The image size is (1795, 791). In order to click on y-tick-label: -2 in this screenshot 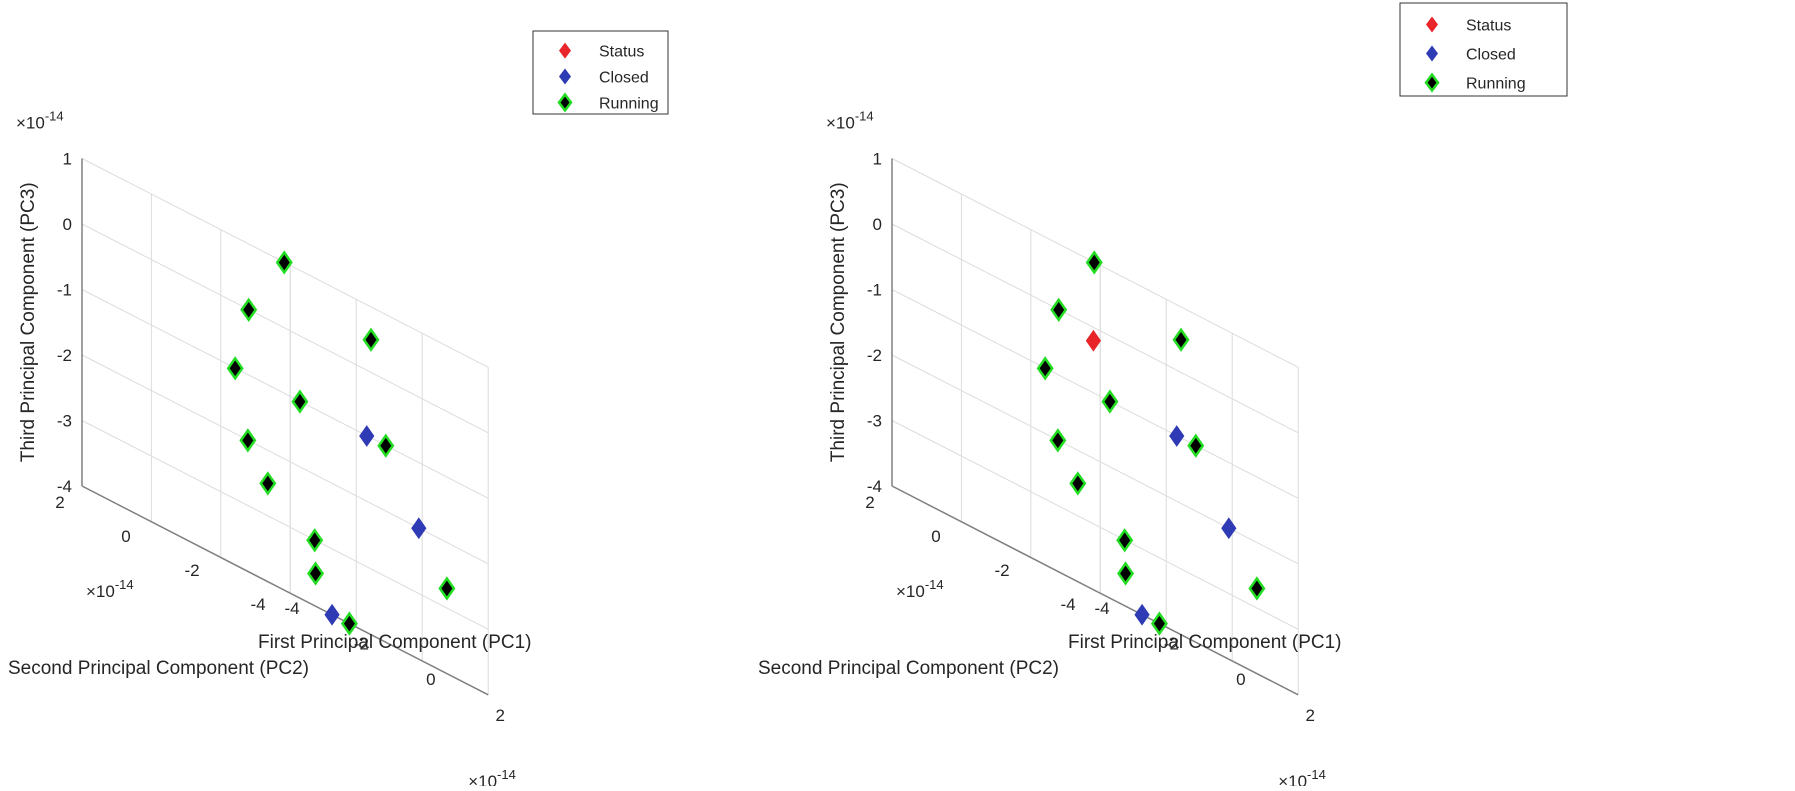, I will do `click(191, 570)`.